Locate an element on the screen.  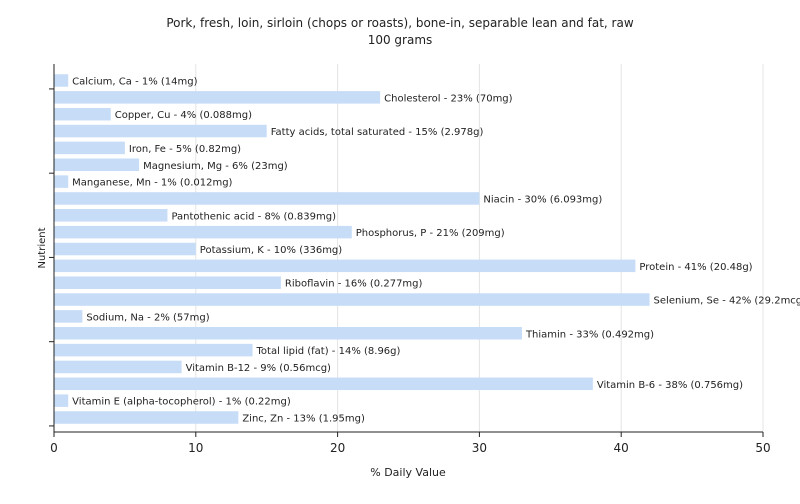
x-tick-label-50: 50 is located at coordinates (762, 448).